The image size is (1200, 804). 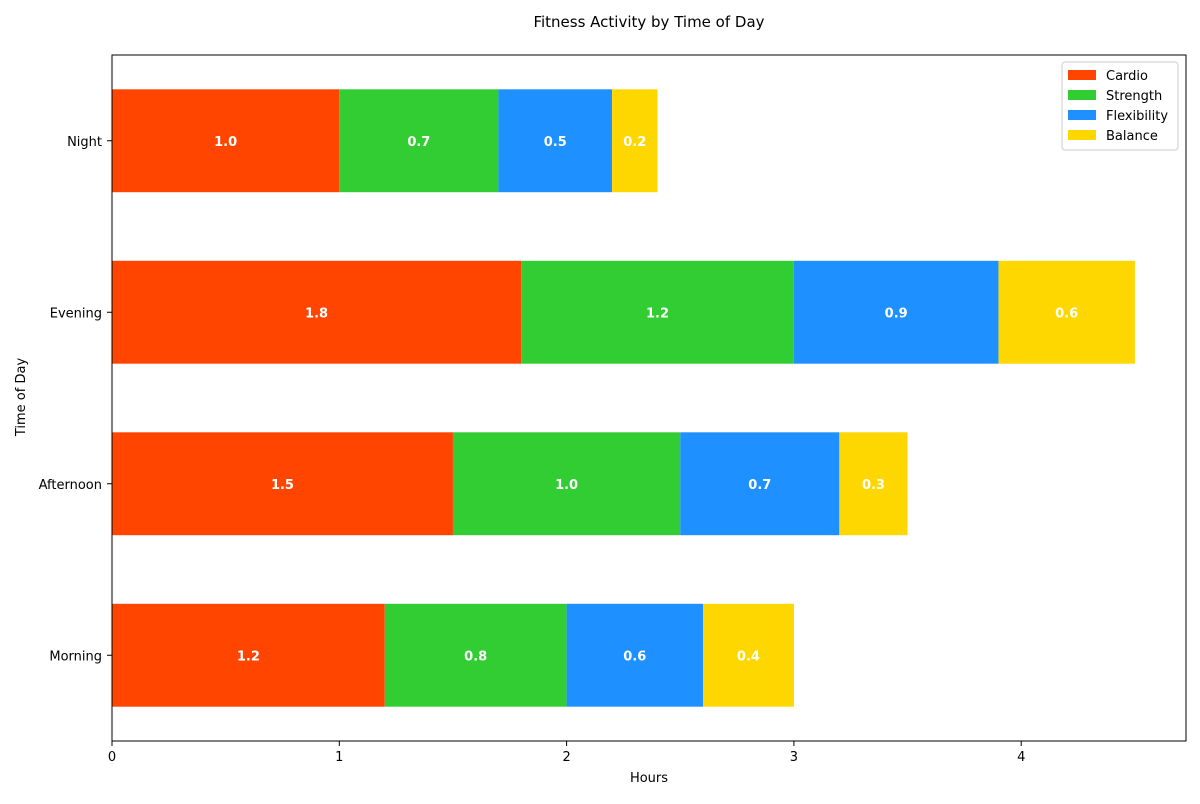 I want to click on bar-label-cardio-morning: 1.2, so click(x=248, y=656).